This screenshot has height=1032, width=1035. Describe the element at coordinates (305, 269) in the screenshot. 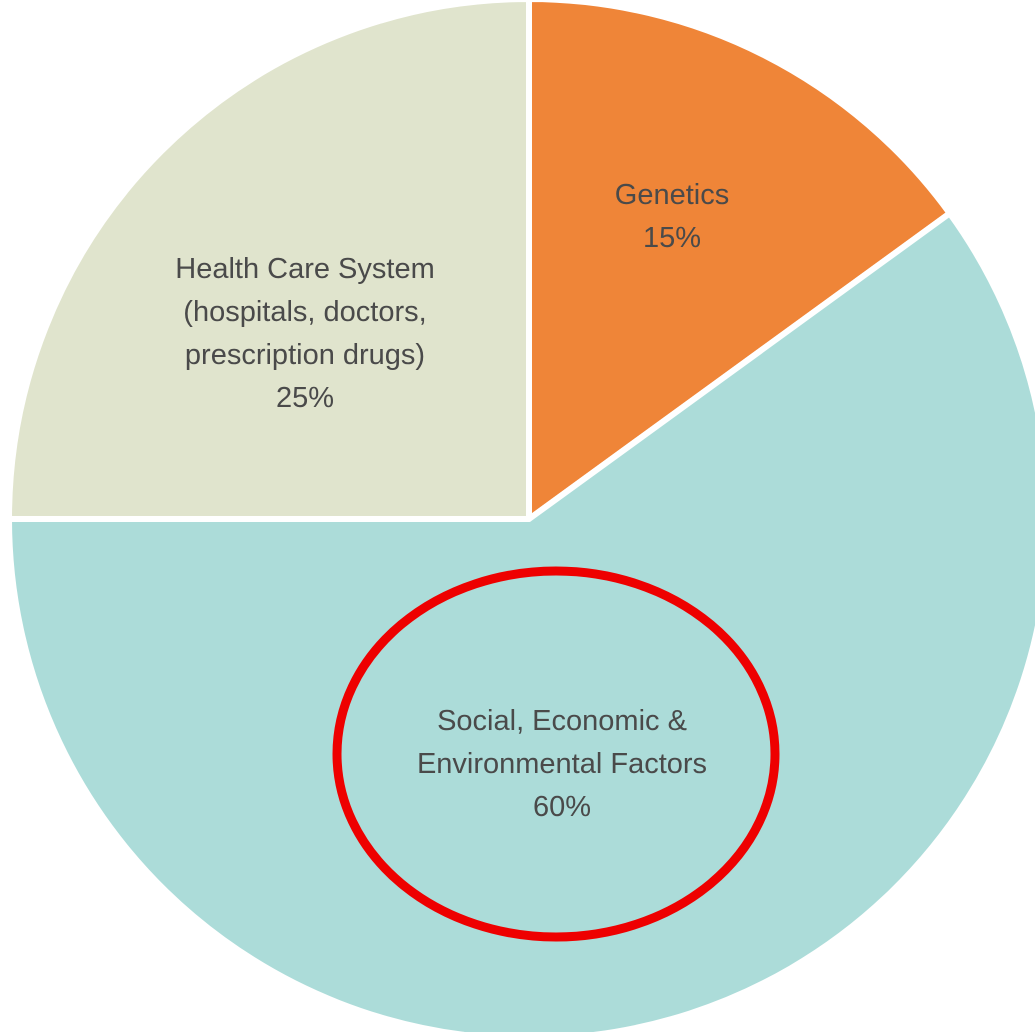

I see `slice-label-line: Health Care System` at that location.